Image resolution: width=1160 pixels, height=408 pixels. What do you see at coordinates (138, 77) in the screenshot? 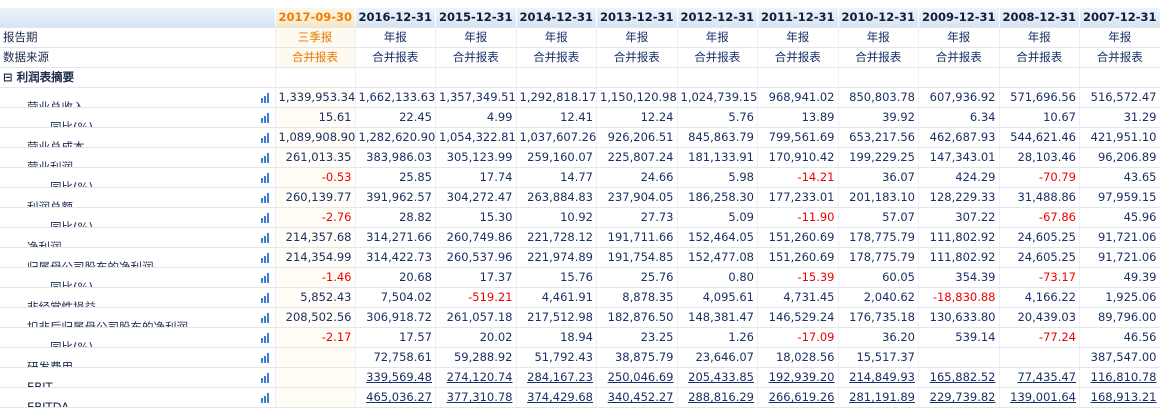
I see `section-title: ⊟ 利润表摘要` at bounding box center [138, 77].